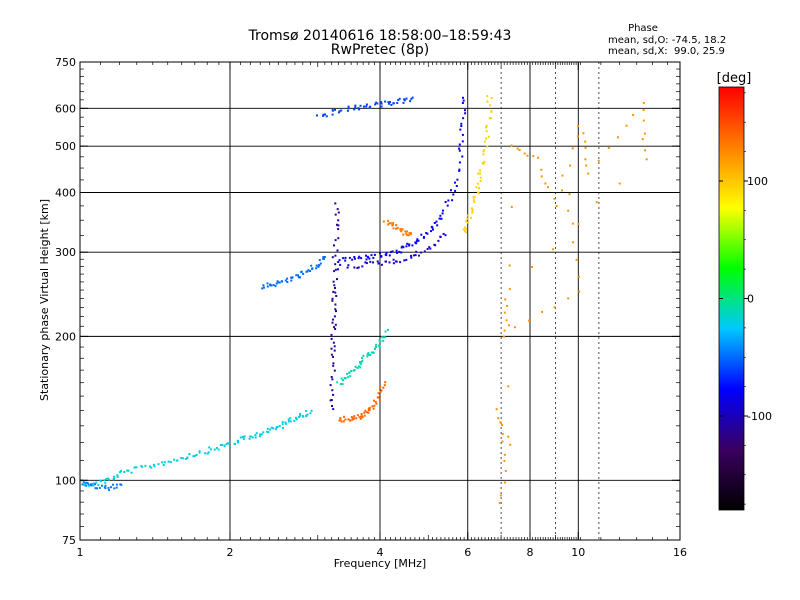 Image resolution: width=800 pixels, height=600 pixels. Describe the element at coordinates (680, 552) in the screenshot. I see `x-tick-label: 16` at that location.